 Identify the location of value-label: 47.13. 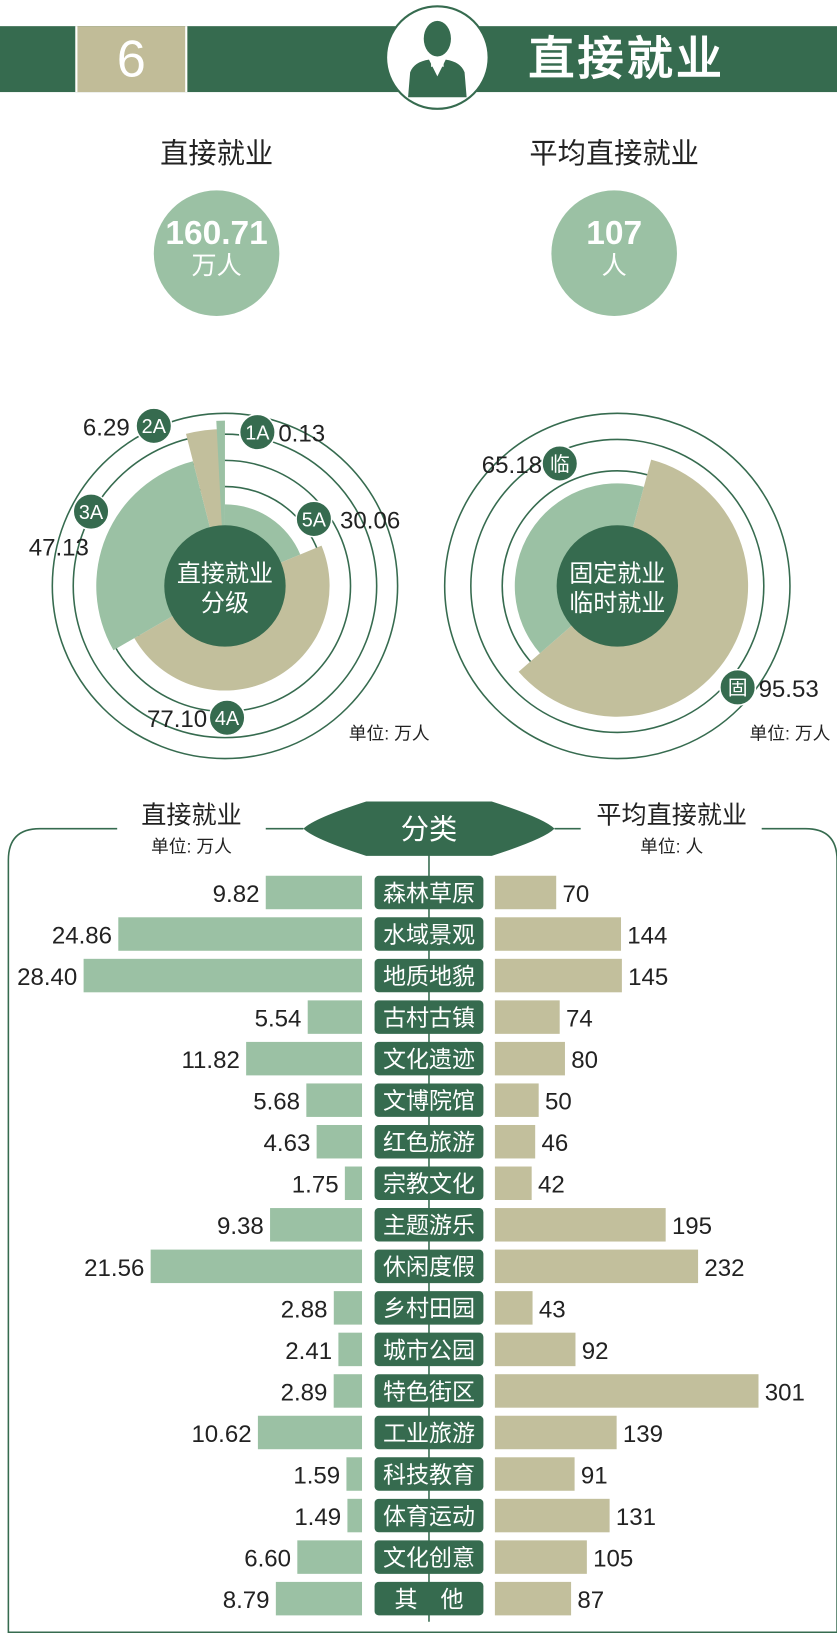
(59, 548).